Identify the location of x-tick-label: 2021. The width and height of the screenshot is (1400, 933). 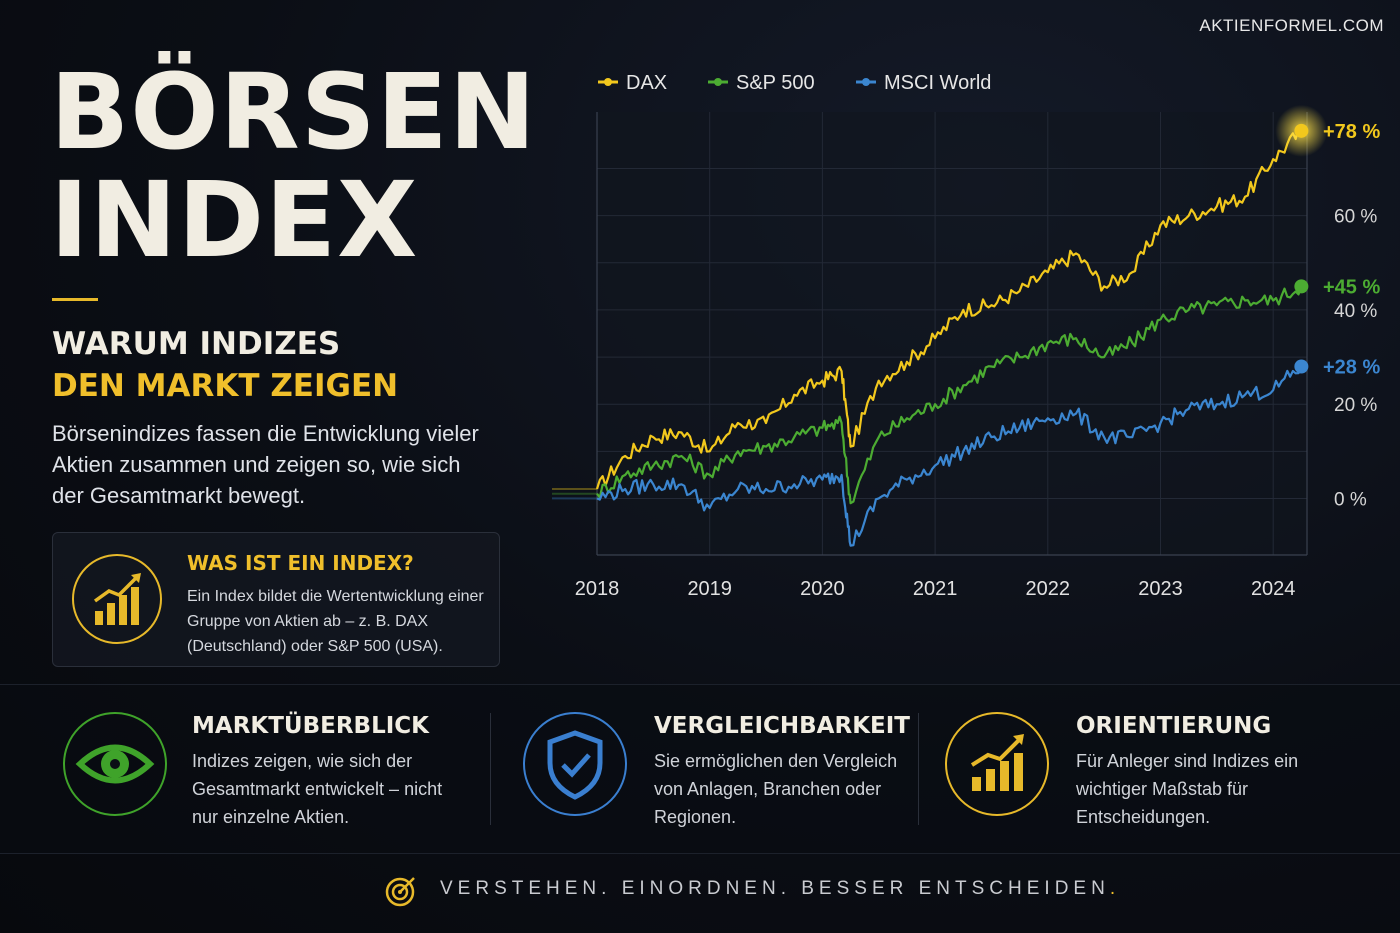
(935, 589).